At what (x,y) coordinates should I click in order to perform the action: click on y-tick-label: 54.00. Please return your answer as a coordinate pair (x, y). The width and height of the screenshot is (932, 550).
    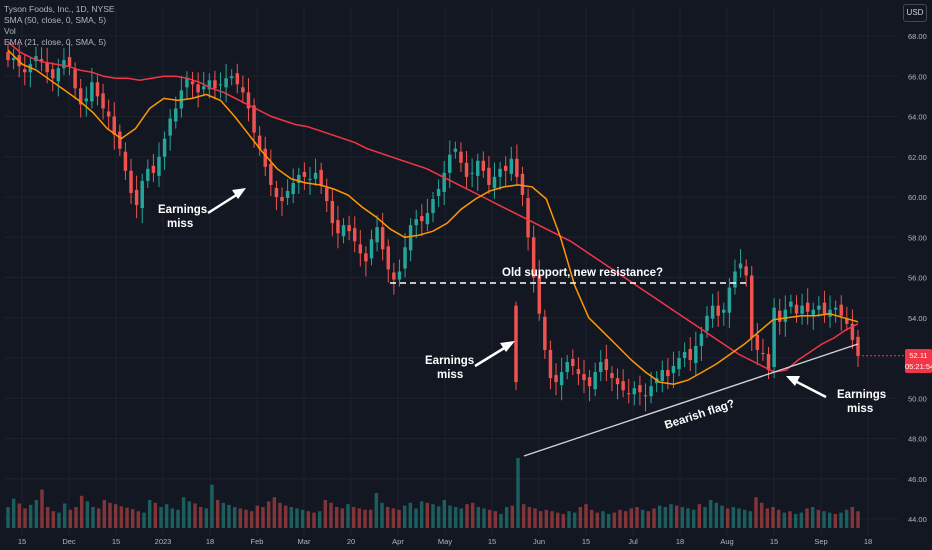
    Looking at the image, I should click on (917, 318).